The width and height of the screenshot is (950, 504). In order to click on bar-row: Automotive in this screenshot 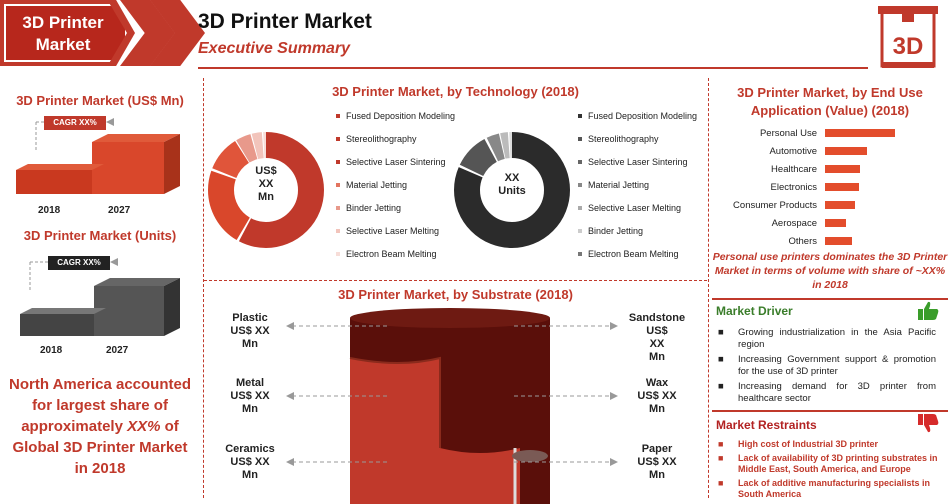, I will do `click(830, 151)`.